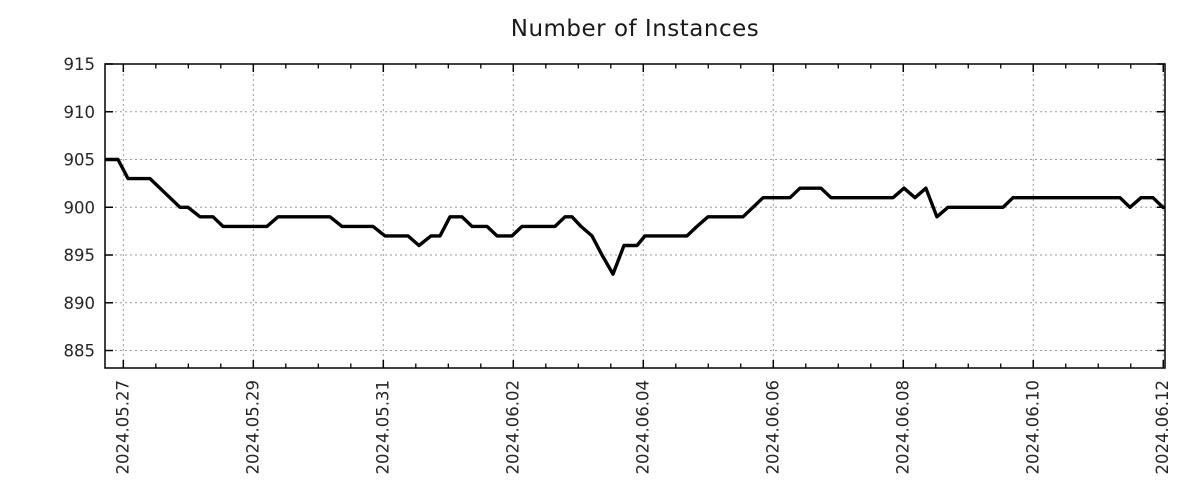 The image size is (1200, 500). What do you see at coordinates (80, 303) in the screenshot?
I see `y-tick-label: 890` at bounding box center [80, 303].